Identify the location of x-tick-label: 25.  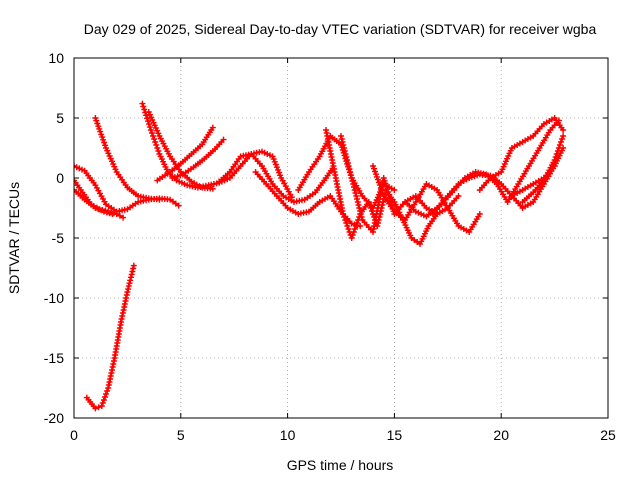
(608, 435).